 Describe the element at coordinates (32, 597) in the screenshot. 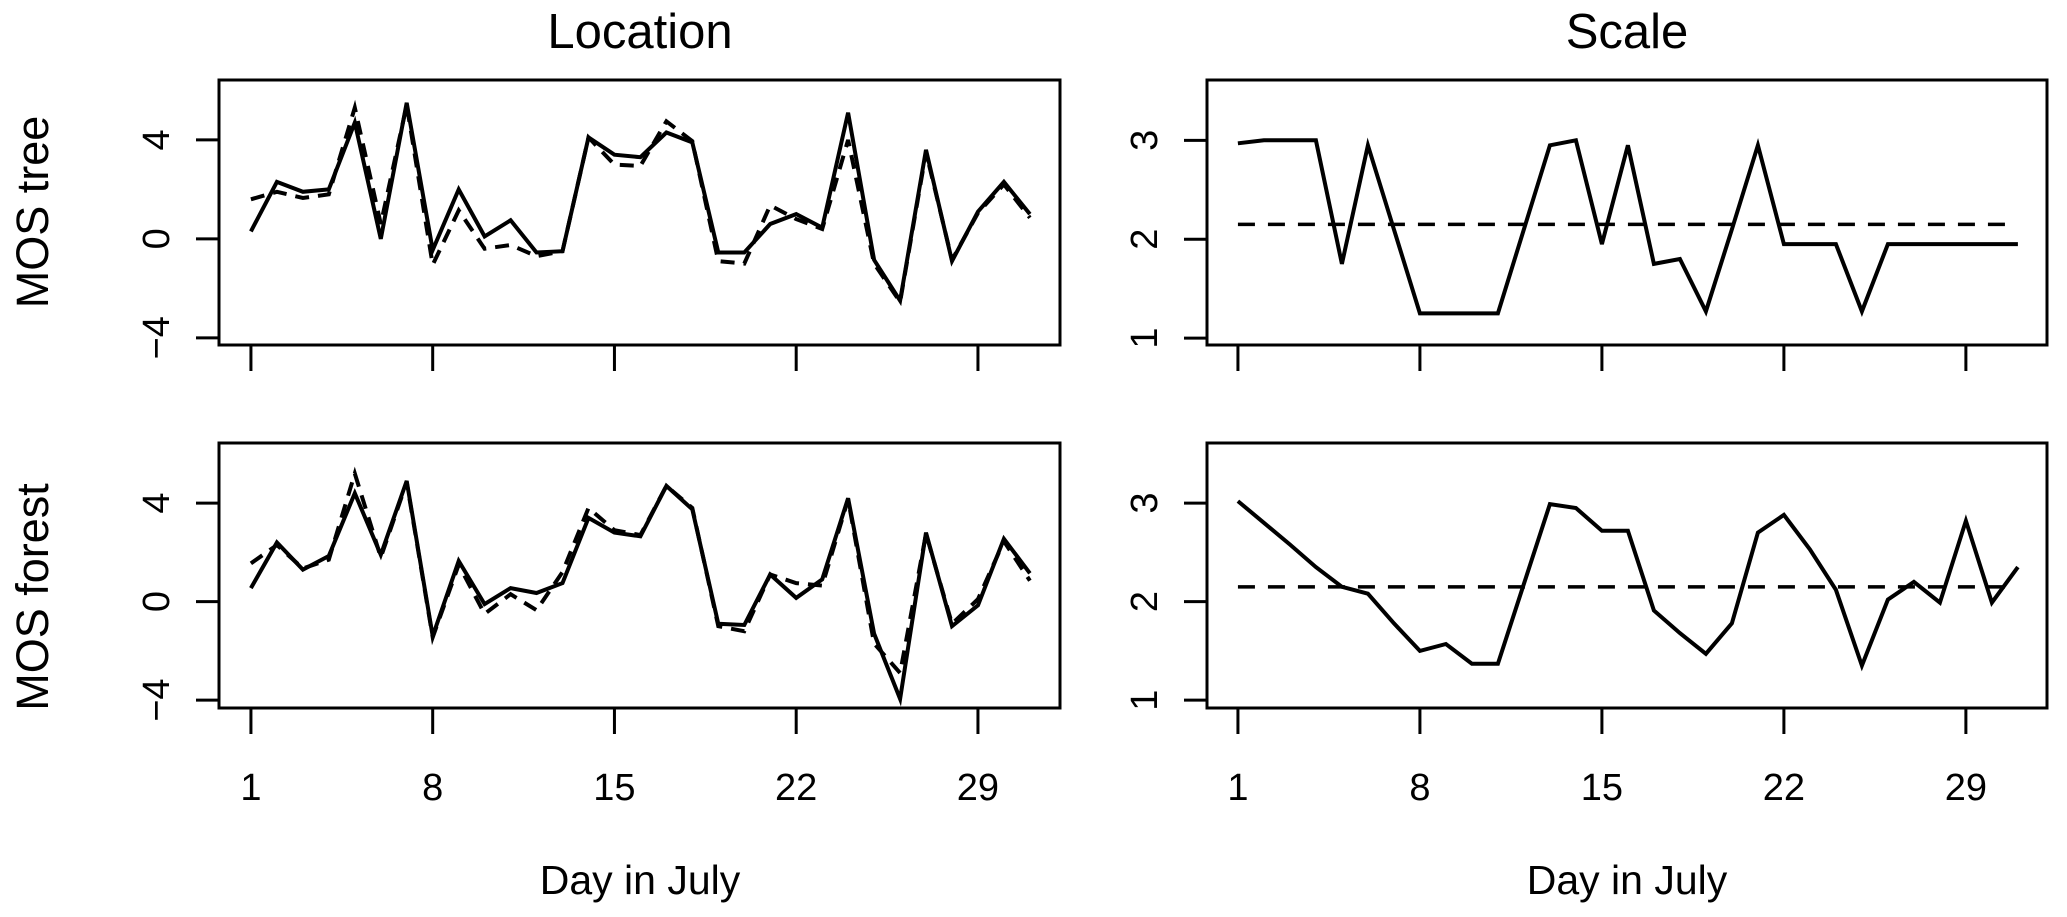

I see `y-axis-label-mos-forest: MOS forest` at that location.